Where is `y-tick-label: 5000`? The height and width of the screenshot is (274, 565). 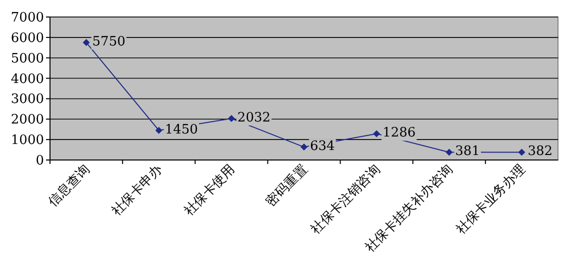 y-tick-label: 5000 is located at coordinates (27, 58).